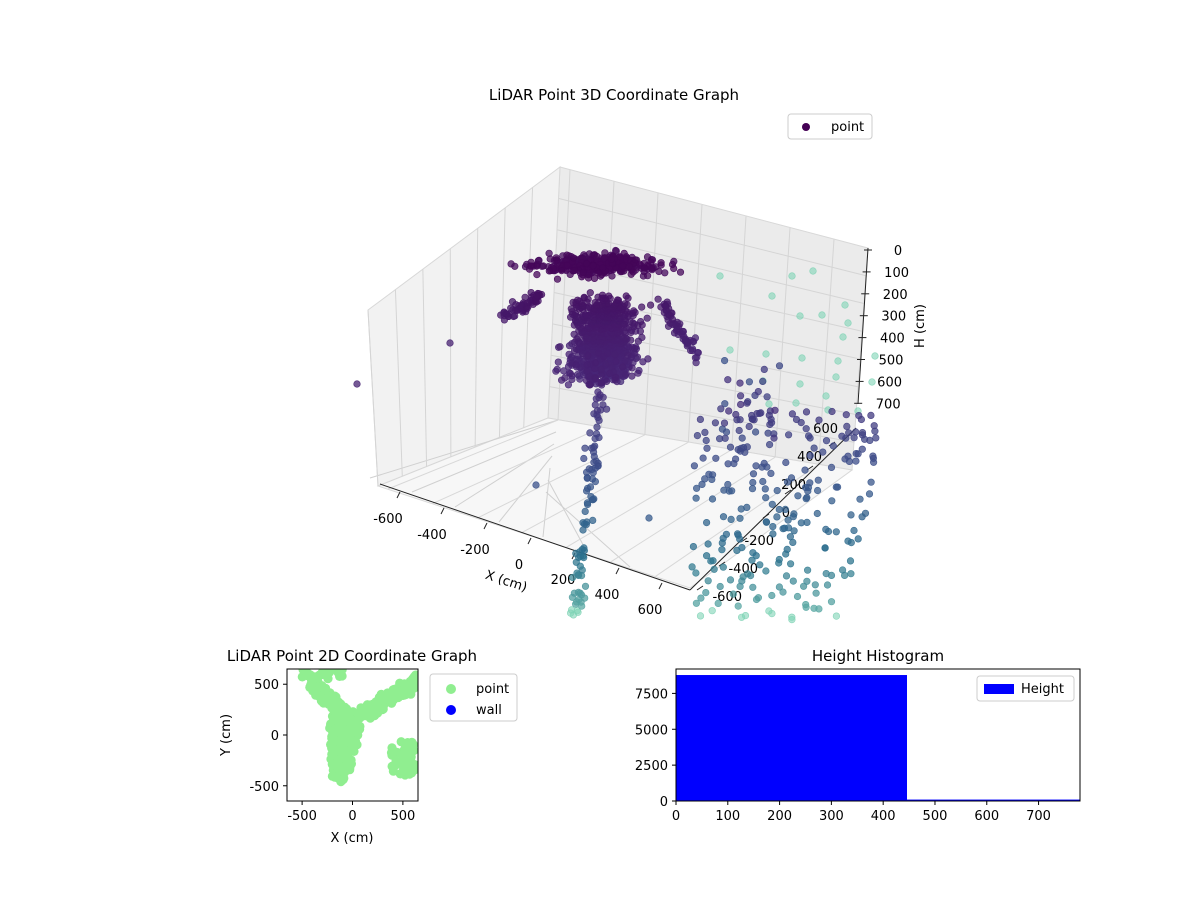  I want to click on plot2d-points, so click(357, 728).